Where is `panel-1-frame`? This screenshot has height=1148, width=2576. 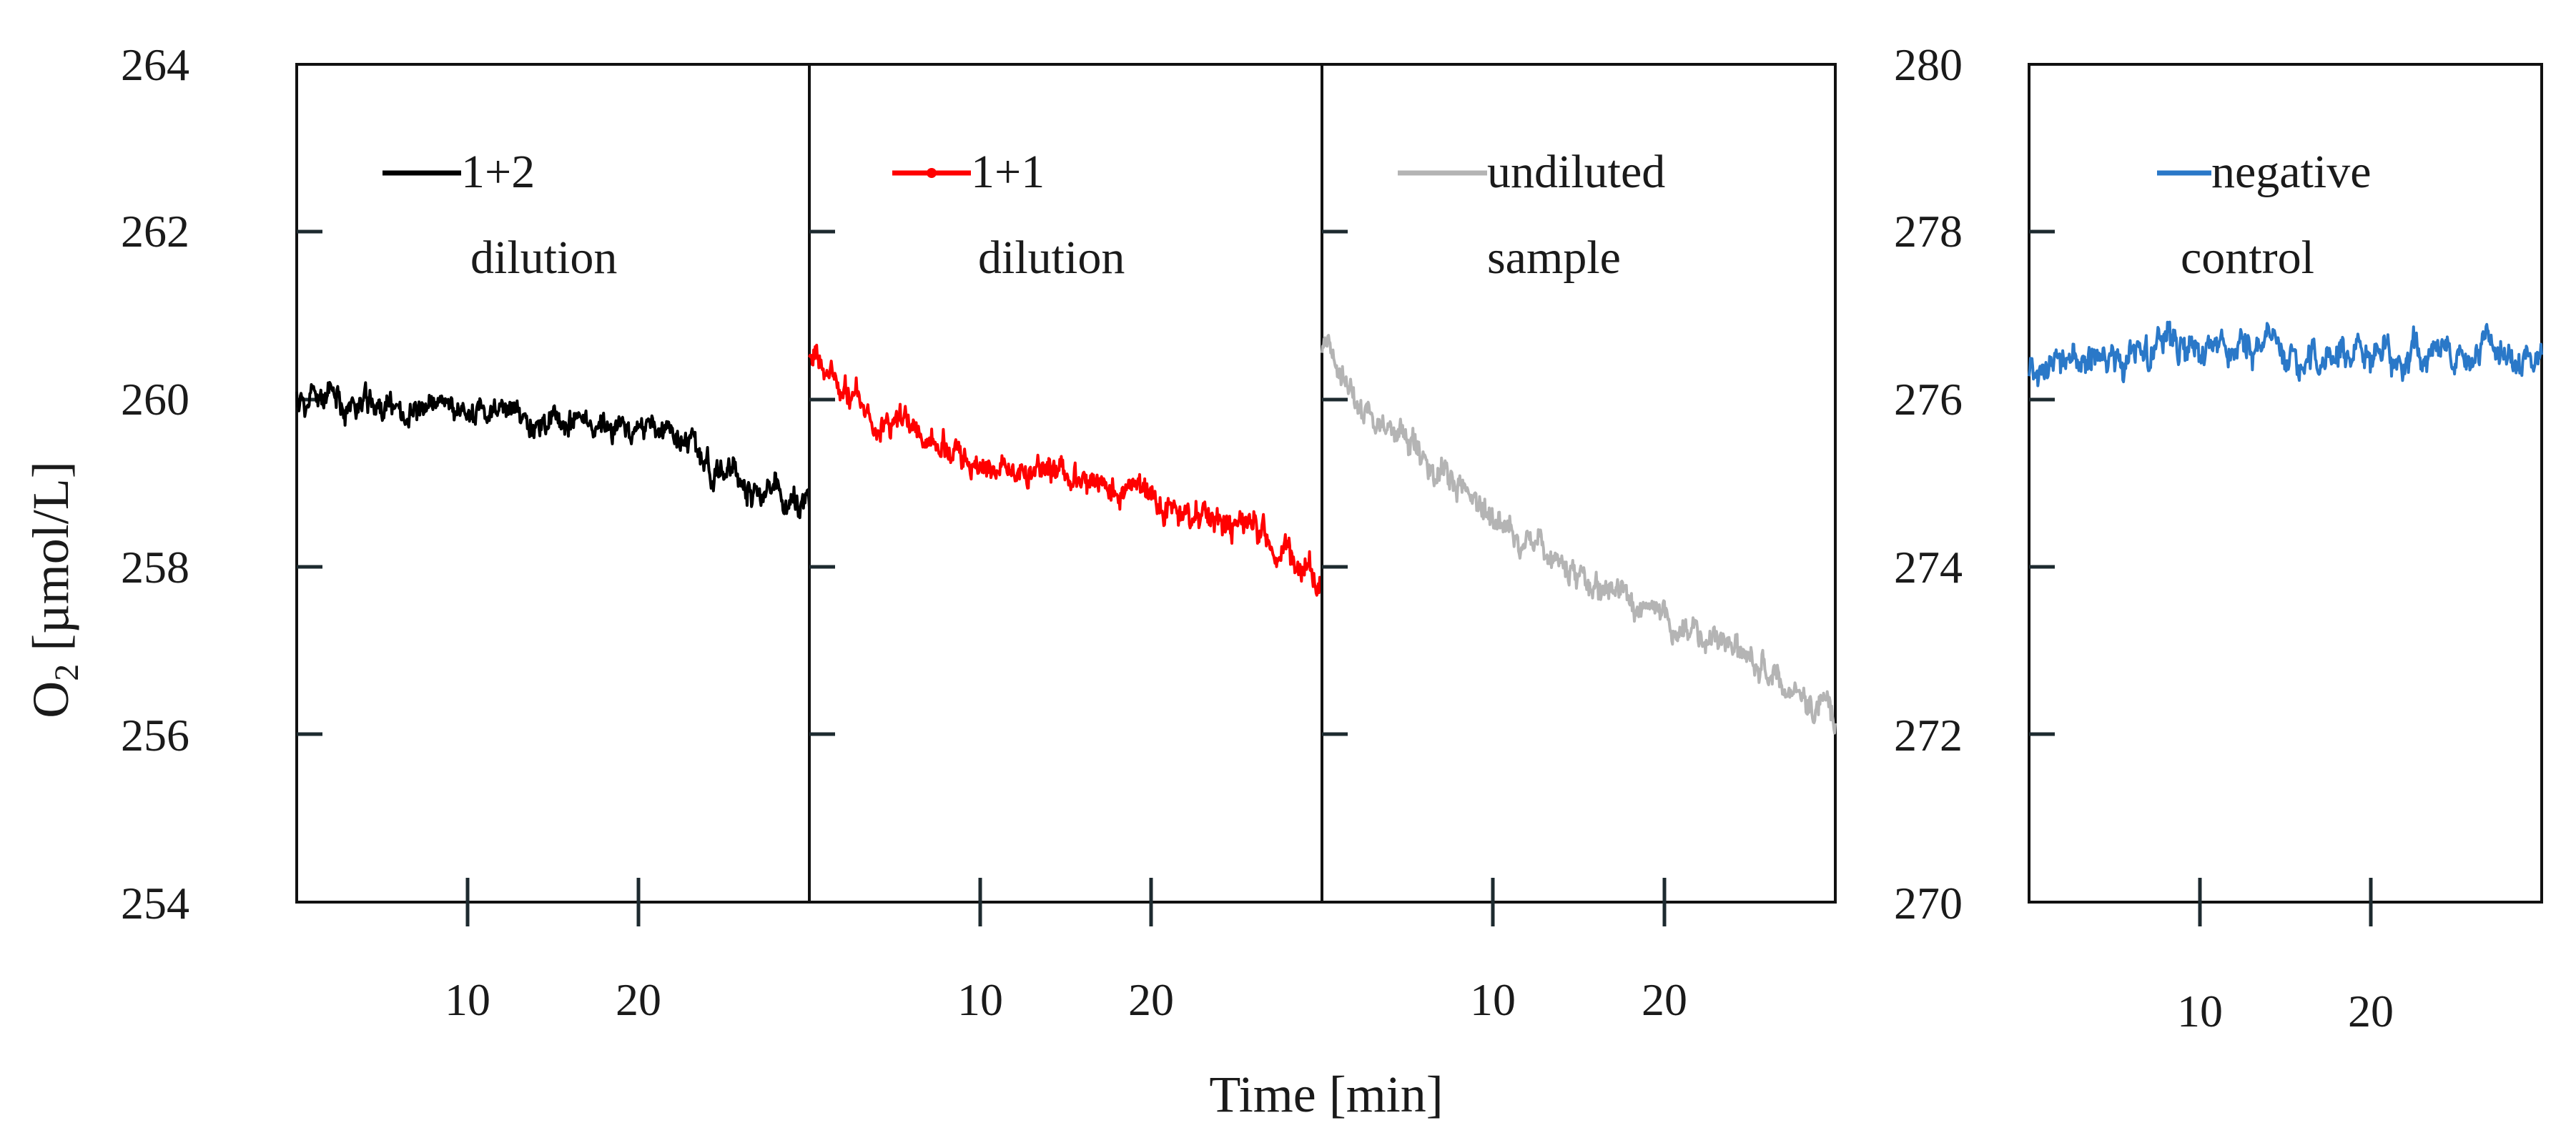 panel-1-frame is located at coordinates (553, 483).